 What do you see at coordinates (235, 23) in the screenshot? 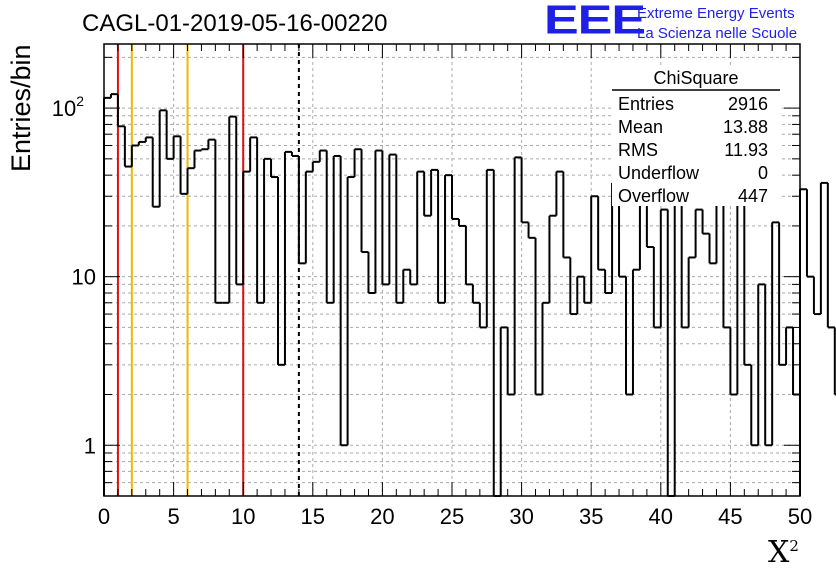
I see `chart-title: CAGL-01-2019-05-16-00220` at bounding box center [235, 23].